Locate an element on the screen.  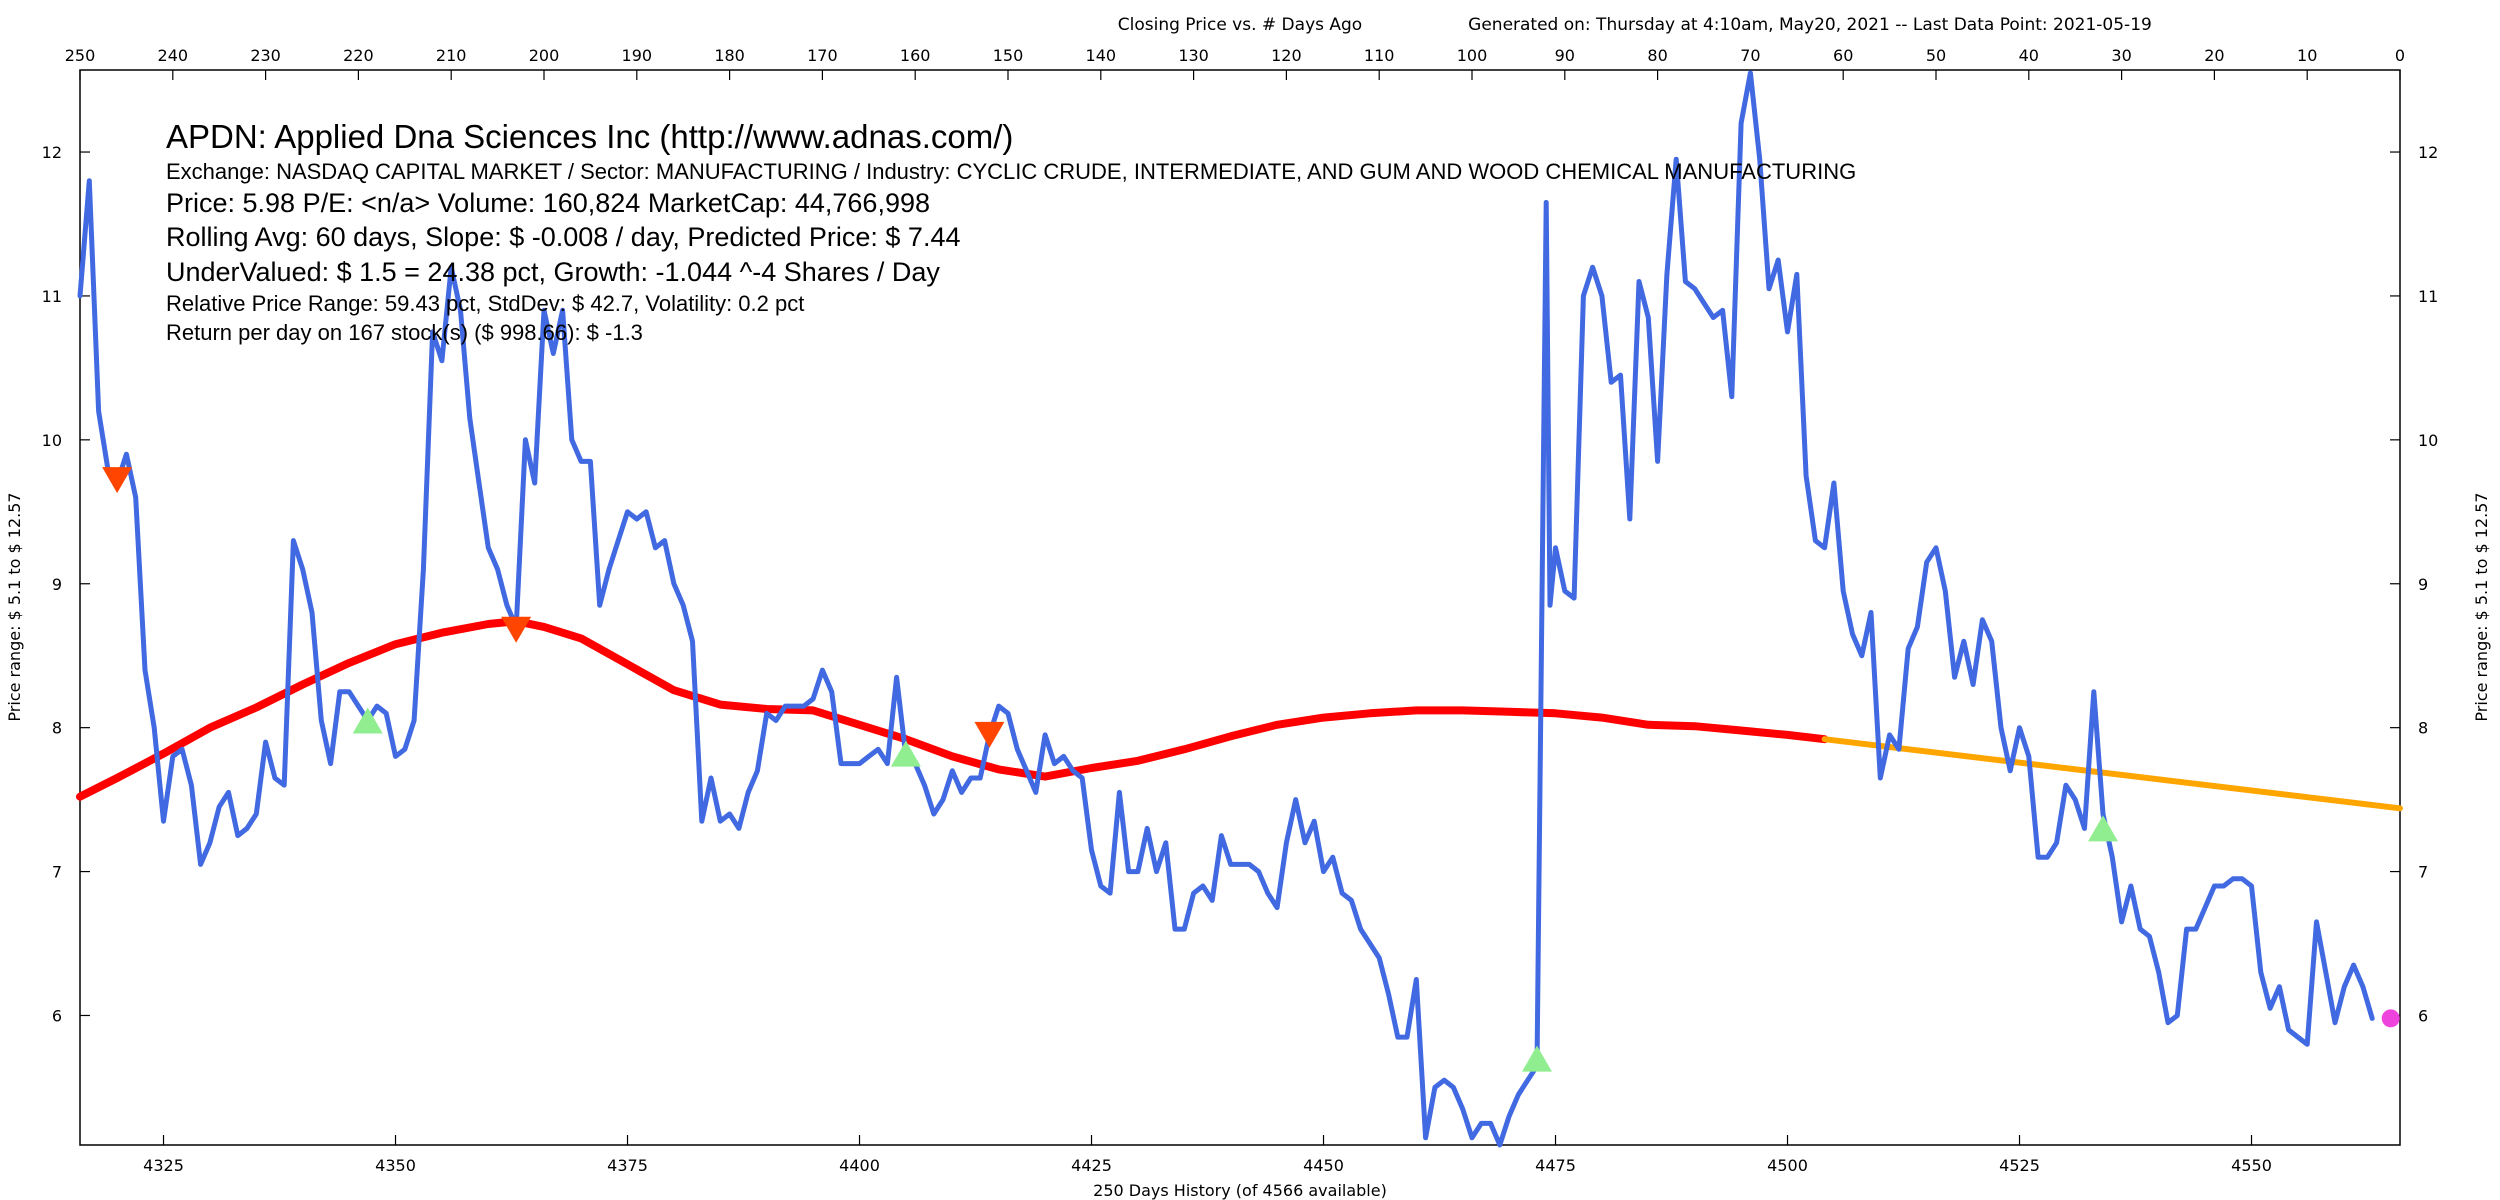
top-tick-label: 130 is located at coordinates (1193, 55).